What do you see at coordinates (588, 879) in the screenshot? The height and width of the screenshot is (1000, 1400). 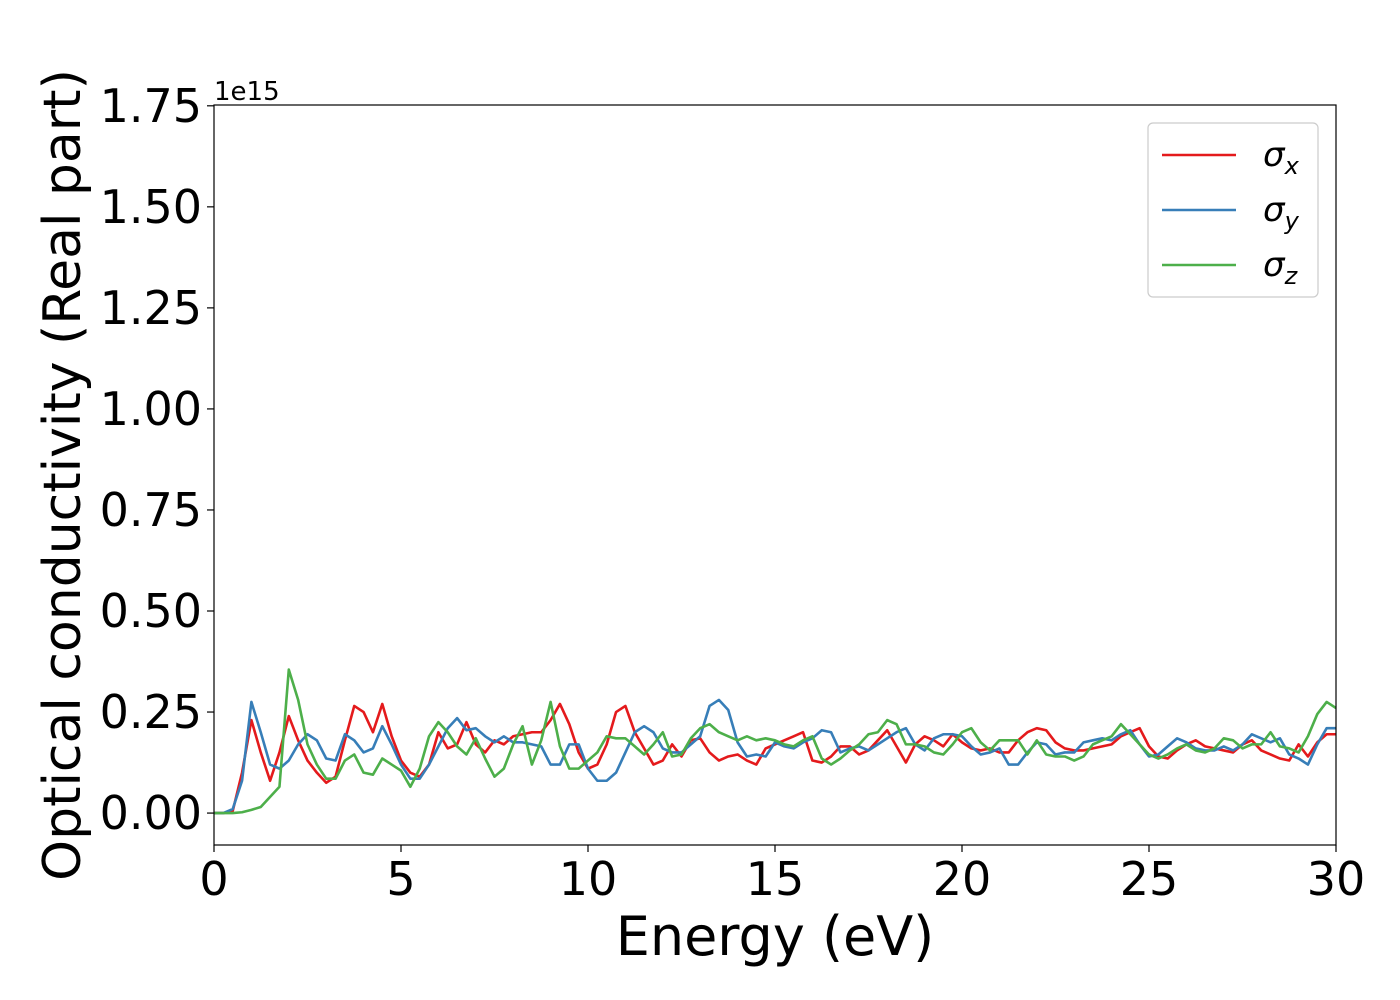 I see `x-tick-label: 10` at bounding box center [588, 879].